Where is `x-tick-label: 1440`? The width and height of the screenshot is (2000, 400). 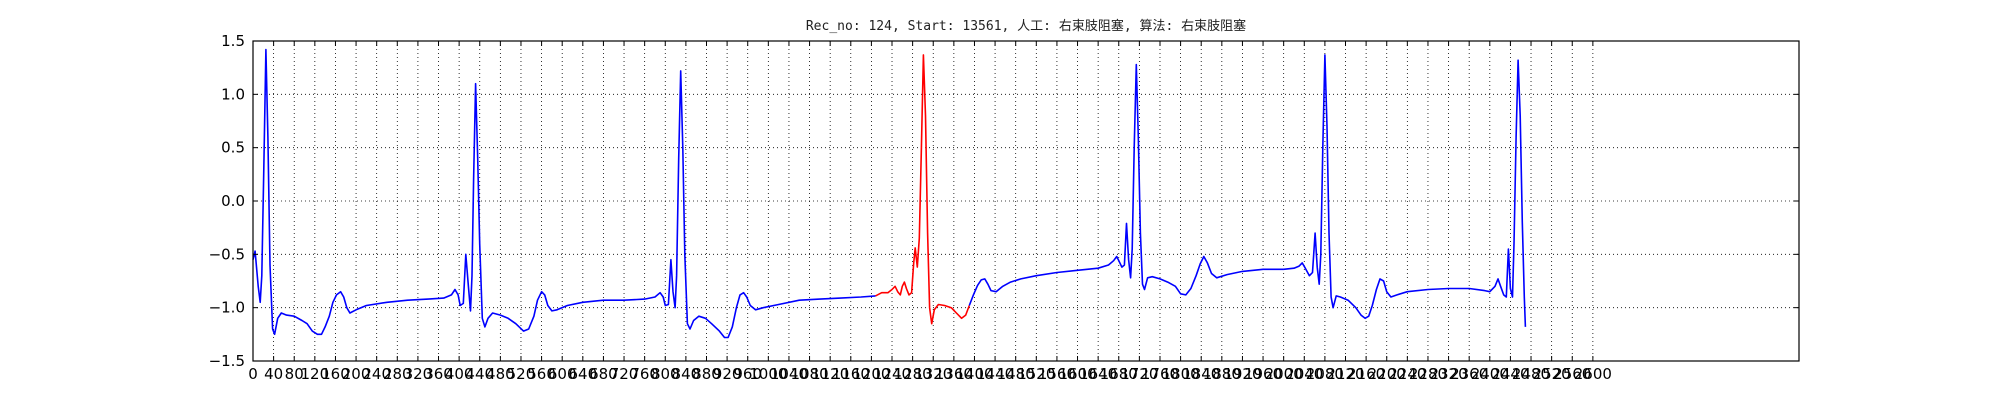
x-tick-label: 1440 is located at coordinates (995, 374).